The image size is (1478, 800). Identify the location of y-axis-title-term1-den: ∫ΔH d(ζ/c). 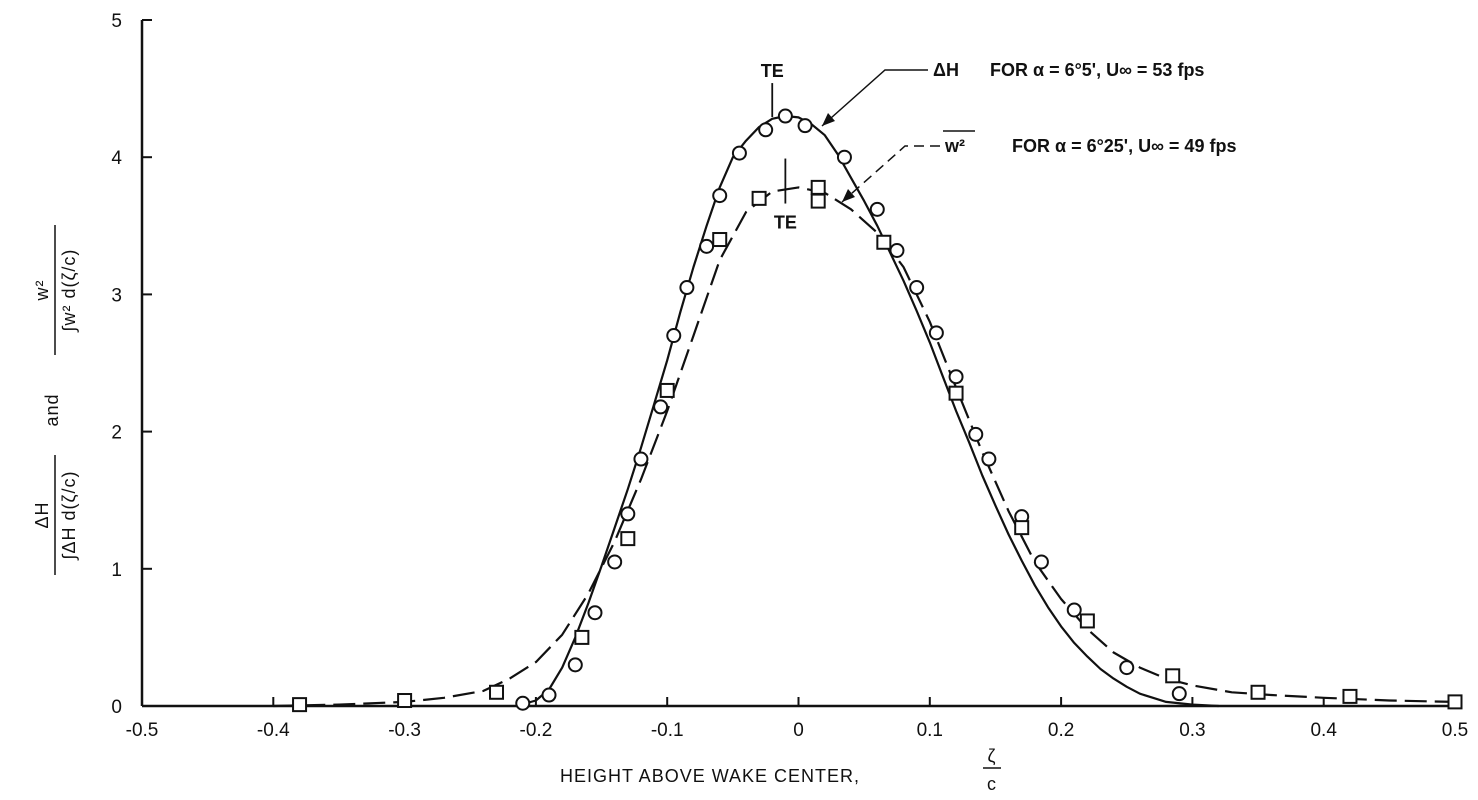
(69, 516).